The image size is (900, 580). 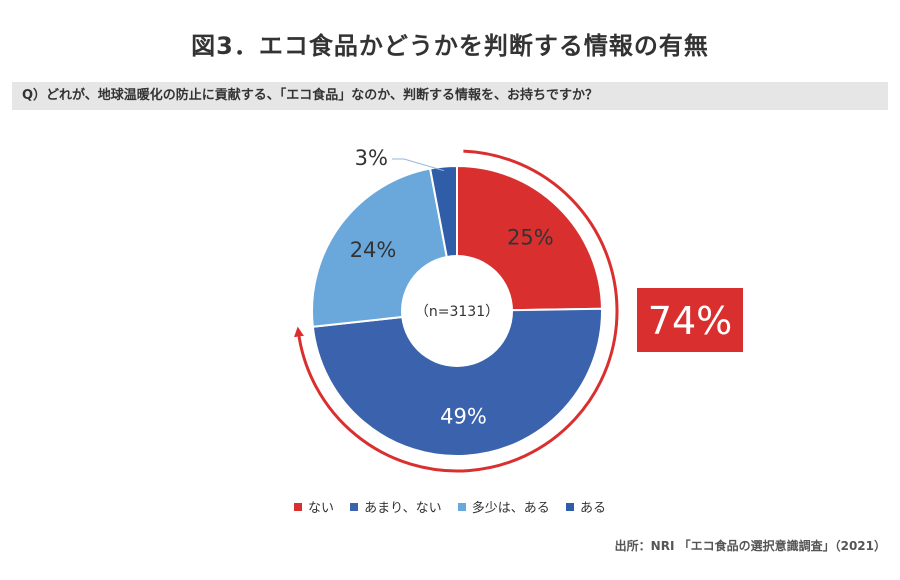 I want to click on legend-item-nai: ない, so click(x=314, y=506).